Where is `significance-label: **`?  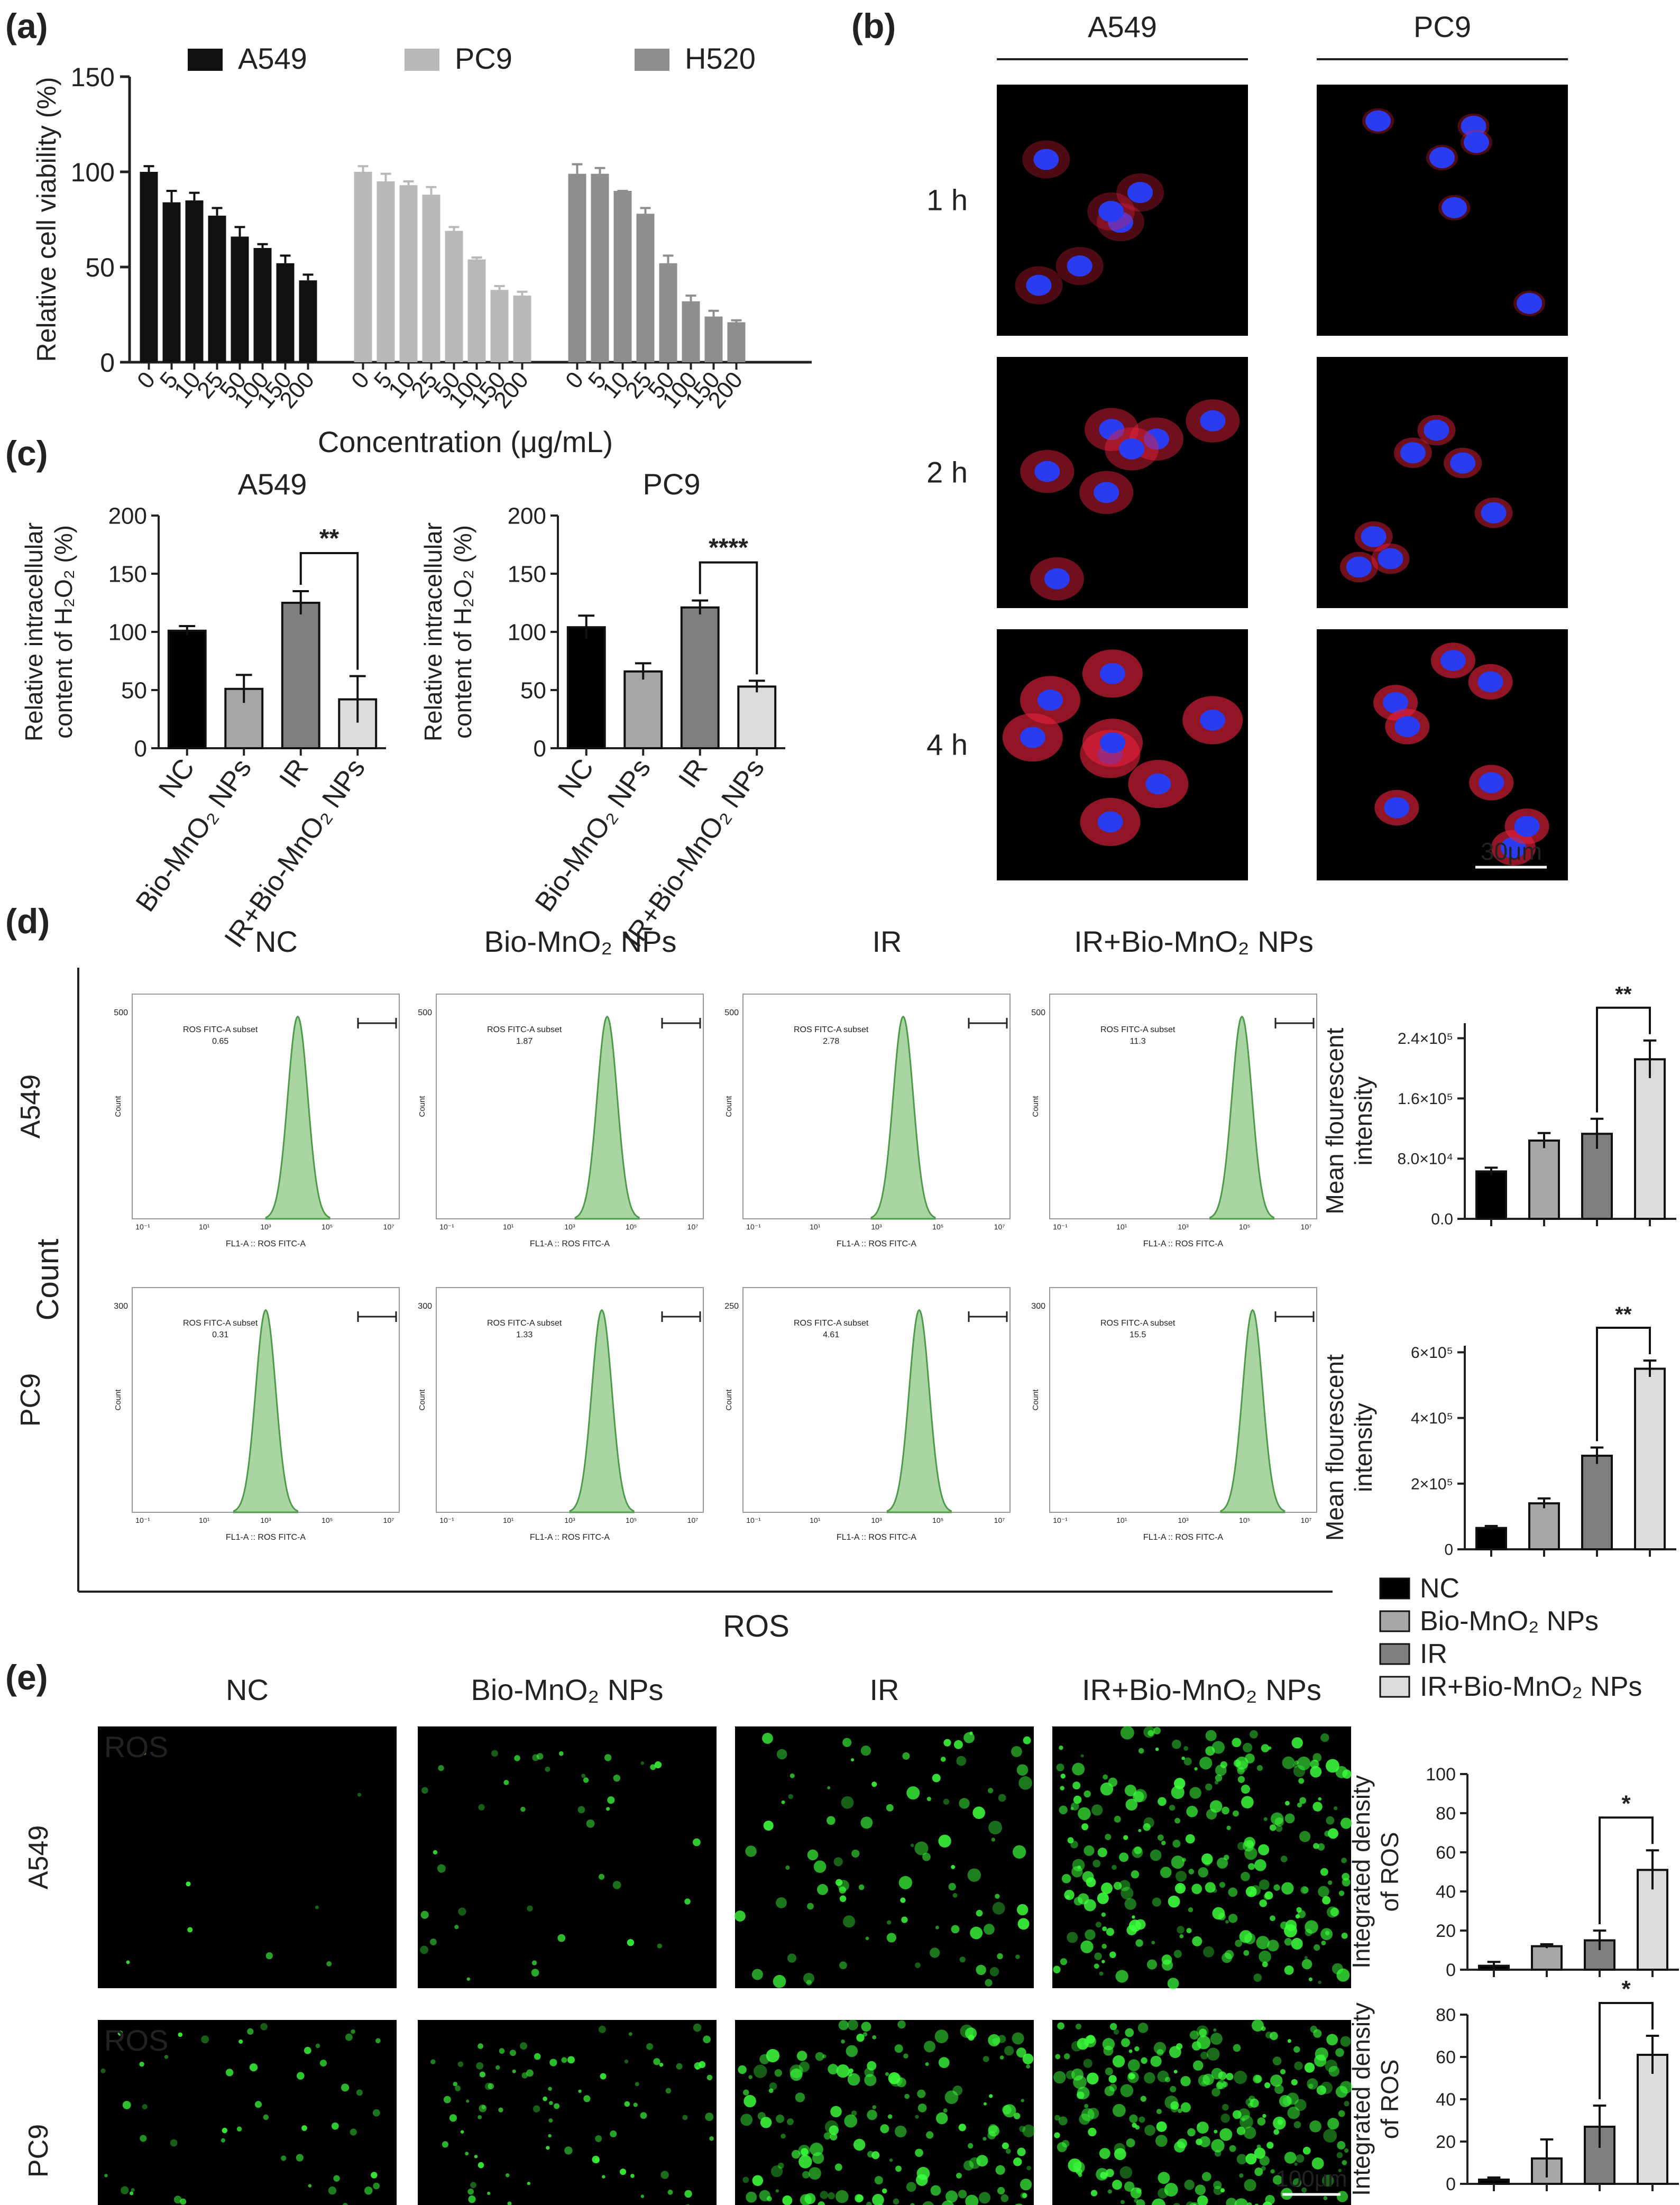 significance-label: ** is located at coordinates (1624, 1315).